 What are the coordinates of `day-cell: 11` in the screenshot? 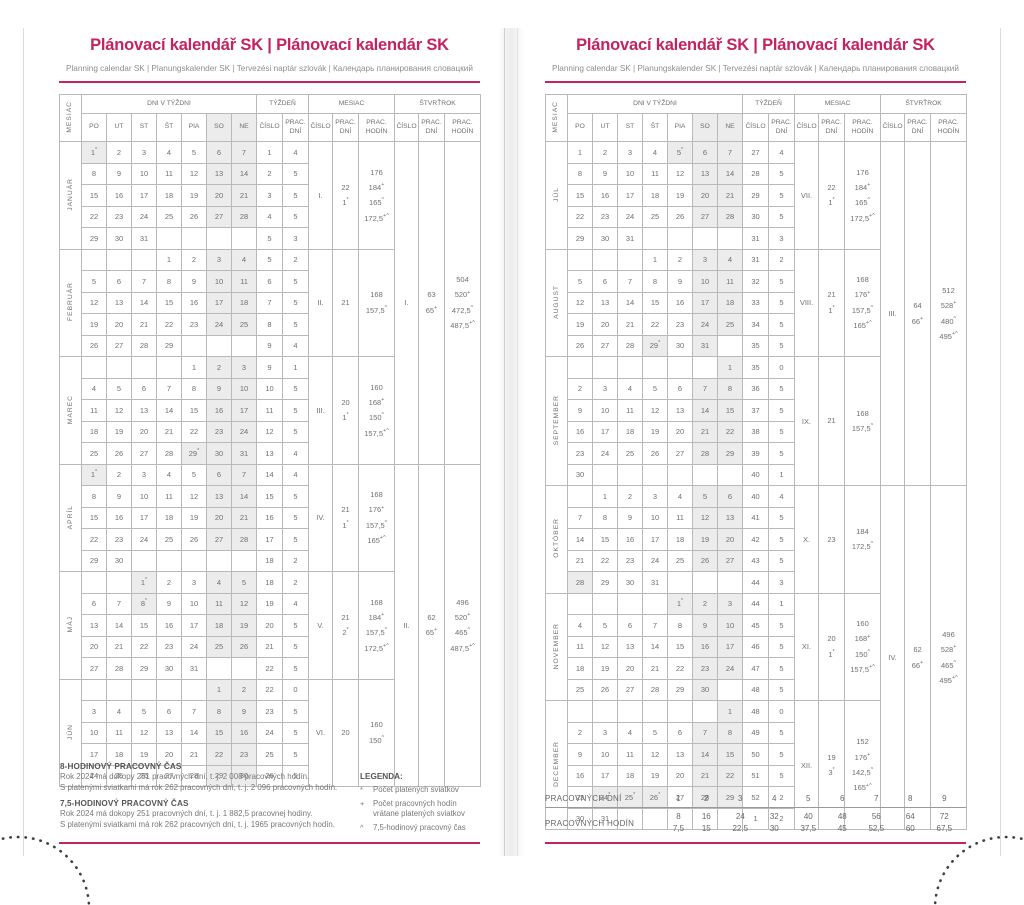 It's located at (94, 410).